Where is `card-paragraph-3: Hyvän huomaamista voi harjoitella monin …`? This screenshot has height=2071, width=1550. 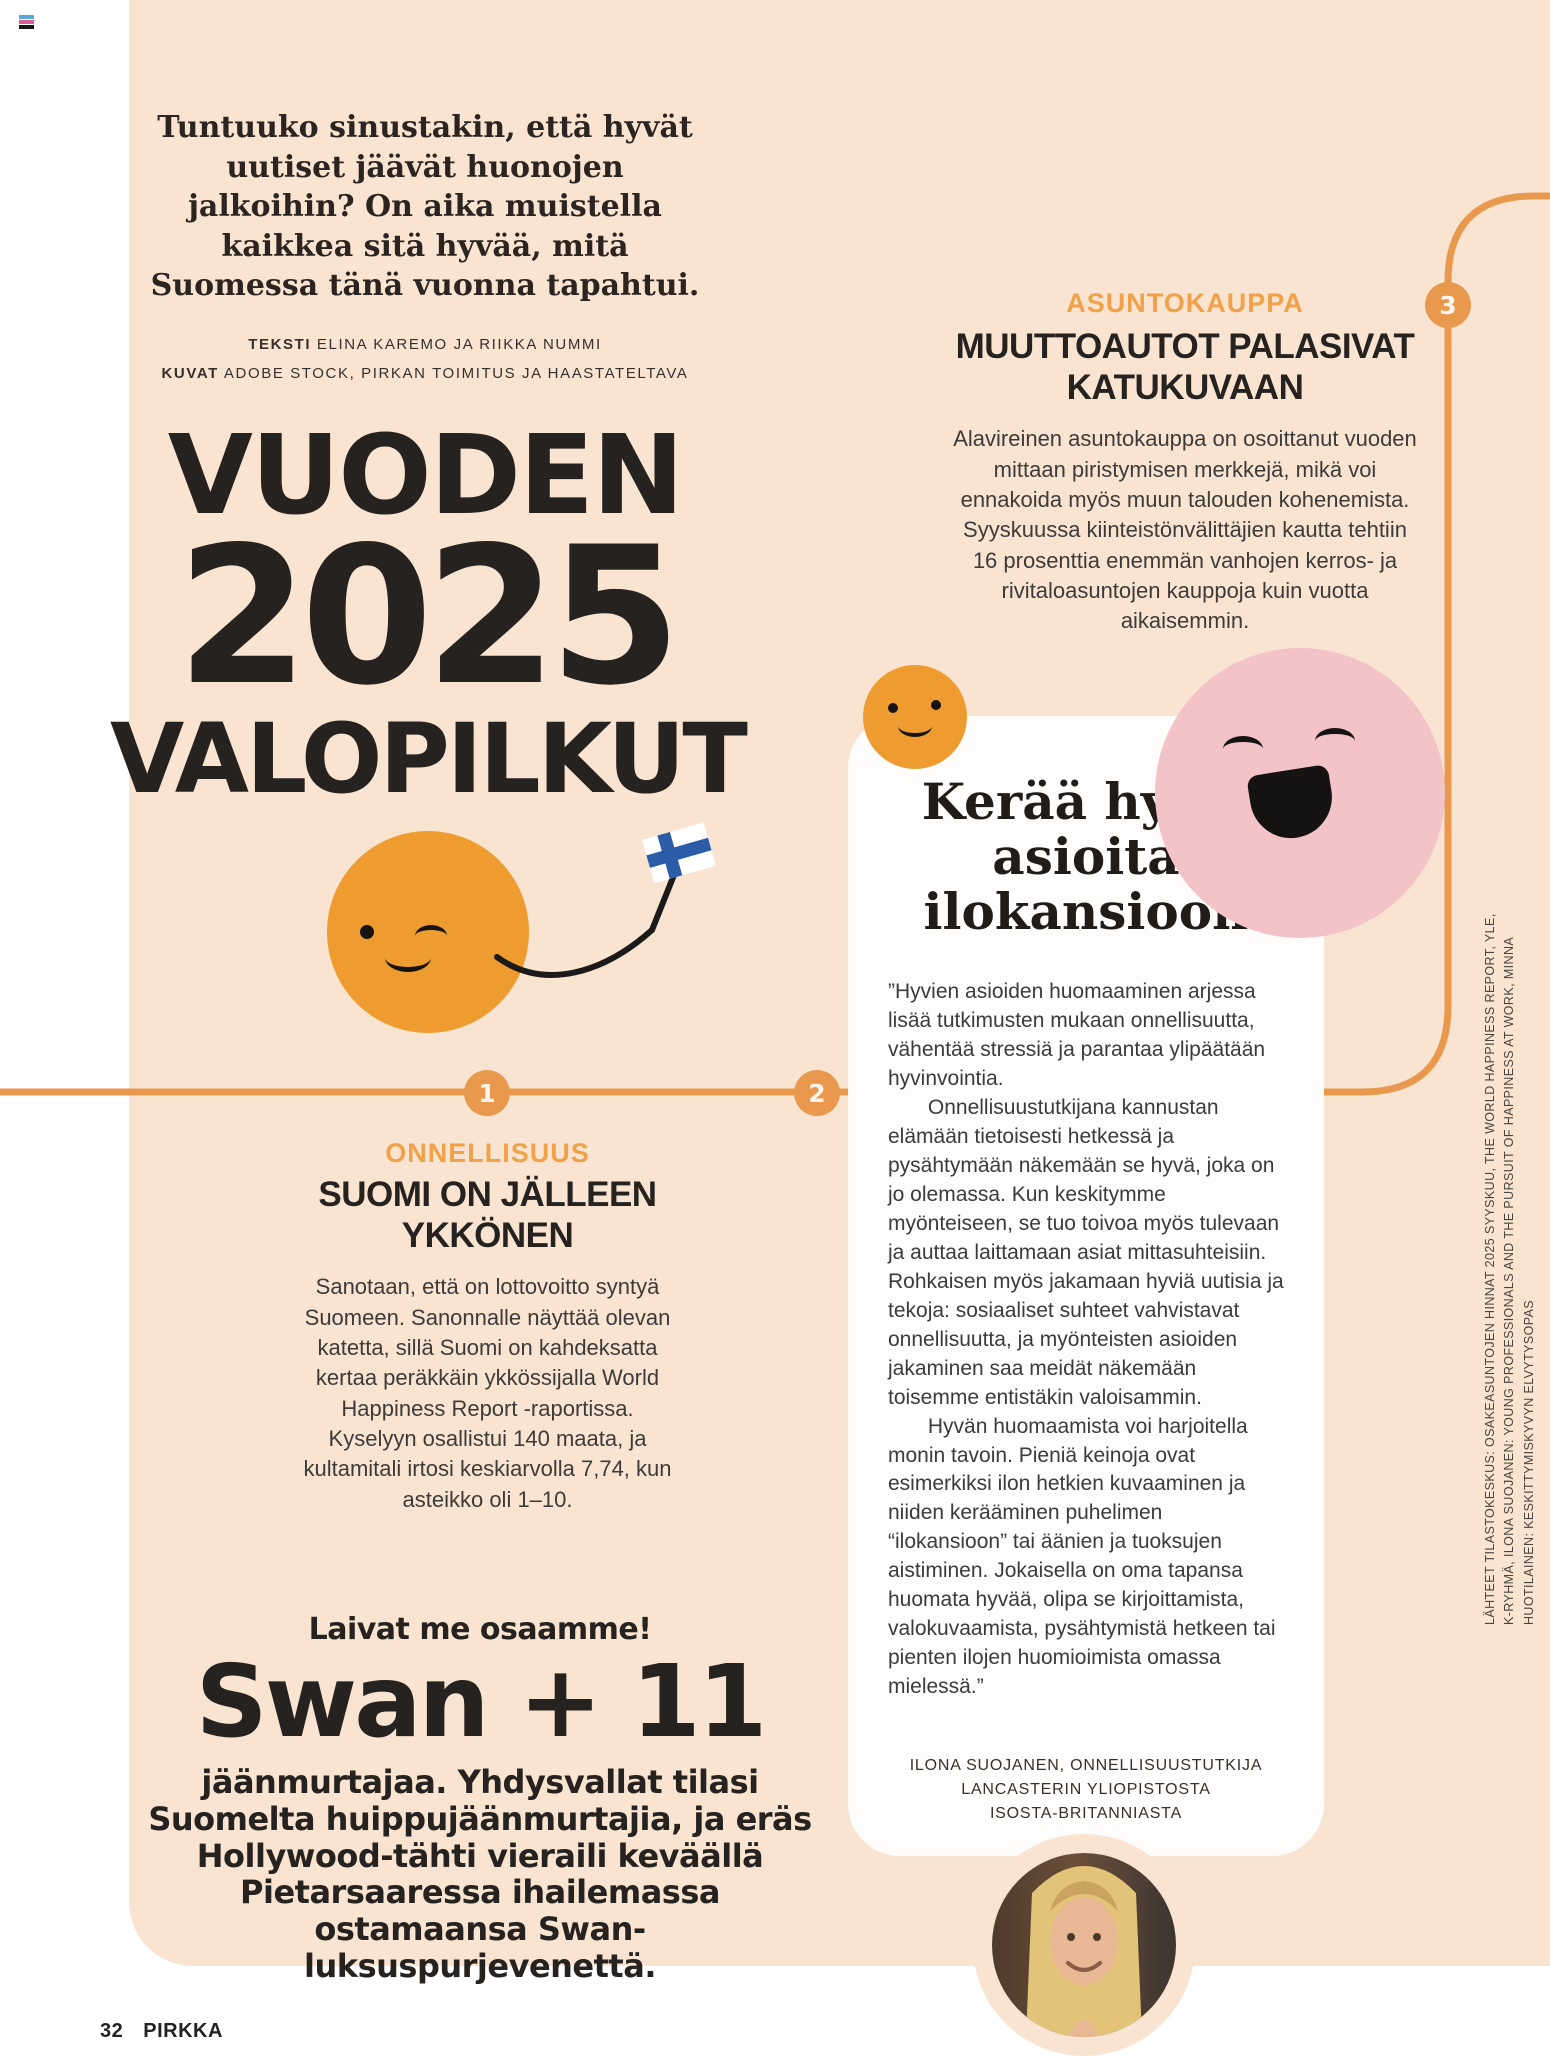 card-paragraph-3: Hyvän huomaamista voi harjoitella monin … is located at coordinates (1082, 1556).